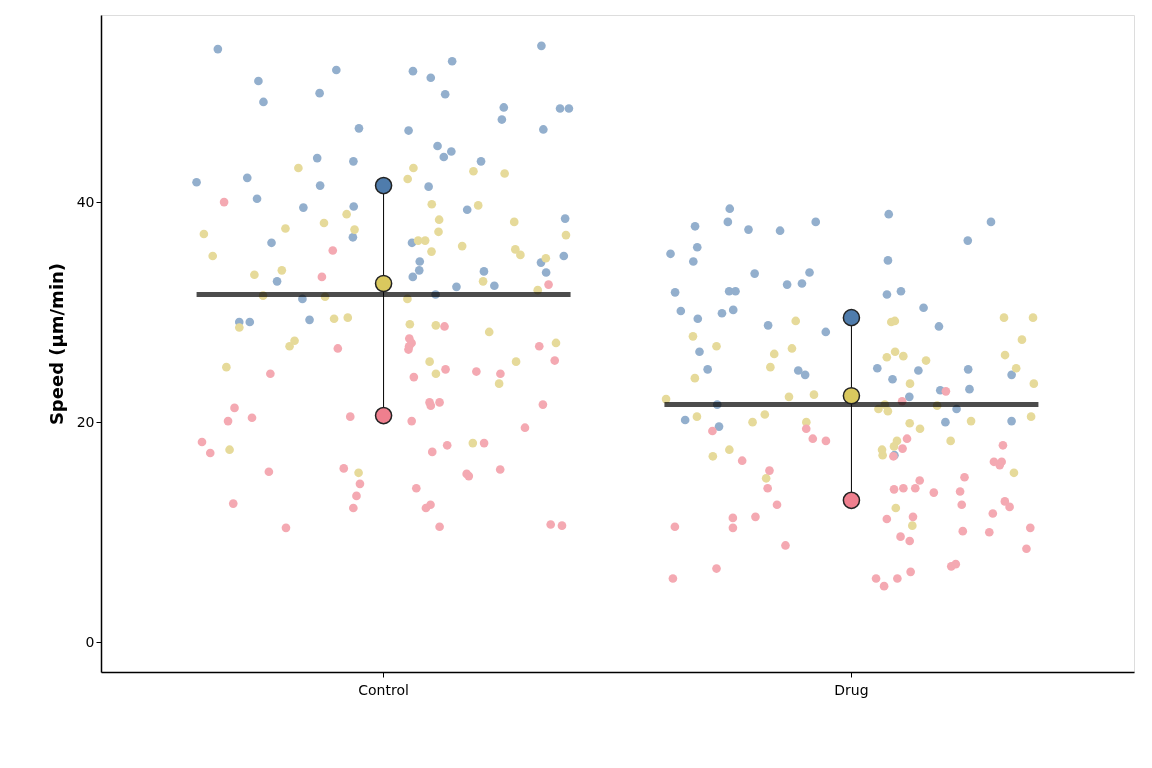 Image resolution: width=1152 pixels, height=768 pixels. Describe the element at coordinates (90, 641) in the screenshot. I see `y-tick-label: 0` at that location.